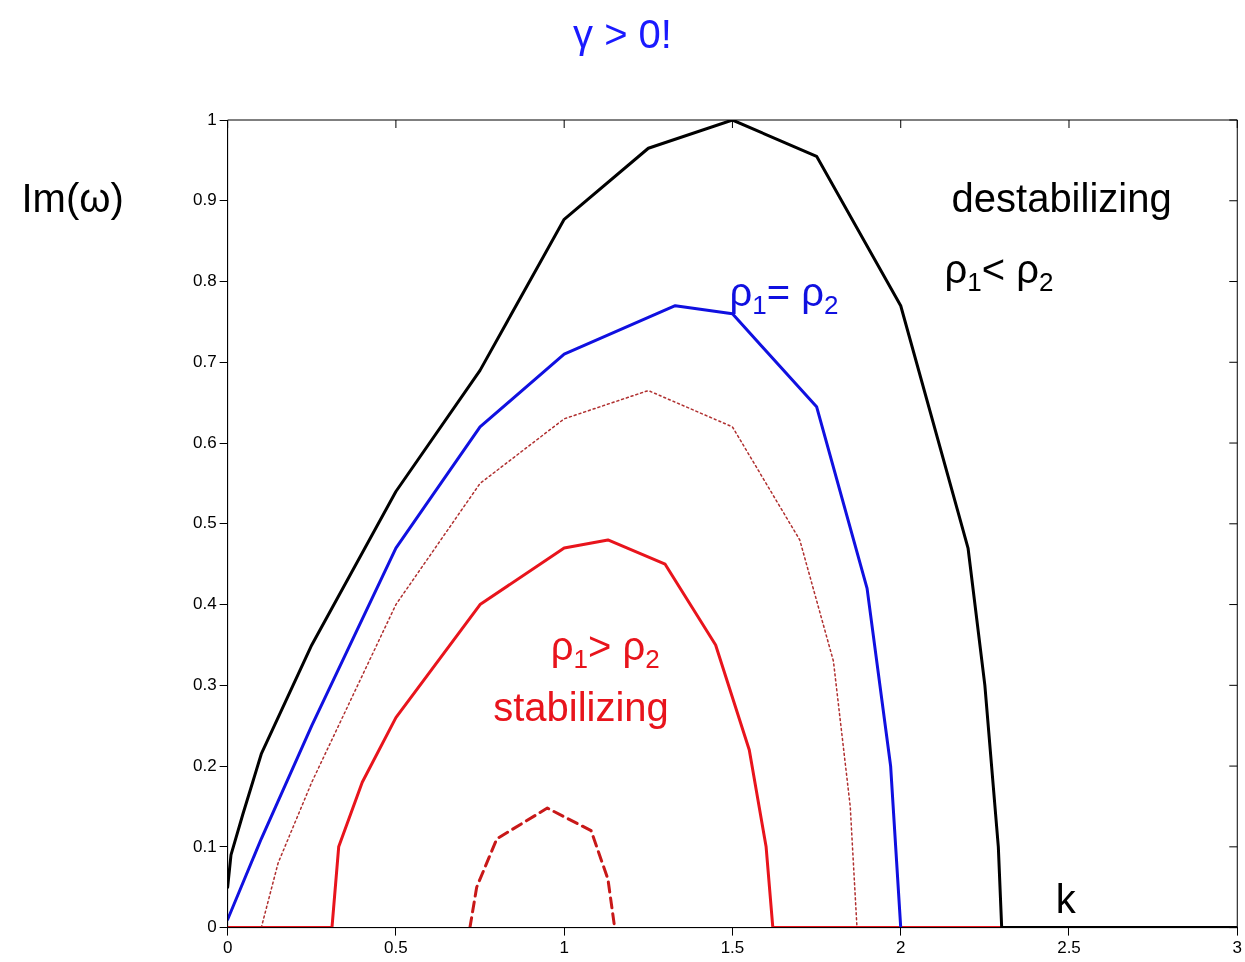 The height and width of the screenshot is (962, 1245). I want to click on chart-title: γ > 0!, so click(622, 34).